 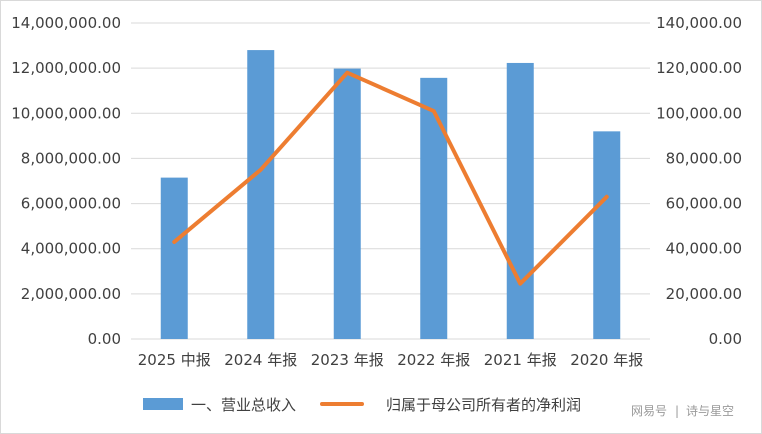 I want to click on left-tick-label: 12,000,000.00, so click(x=66, y=68).